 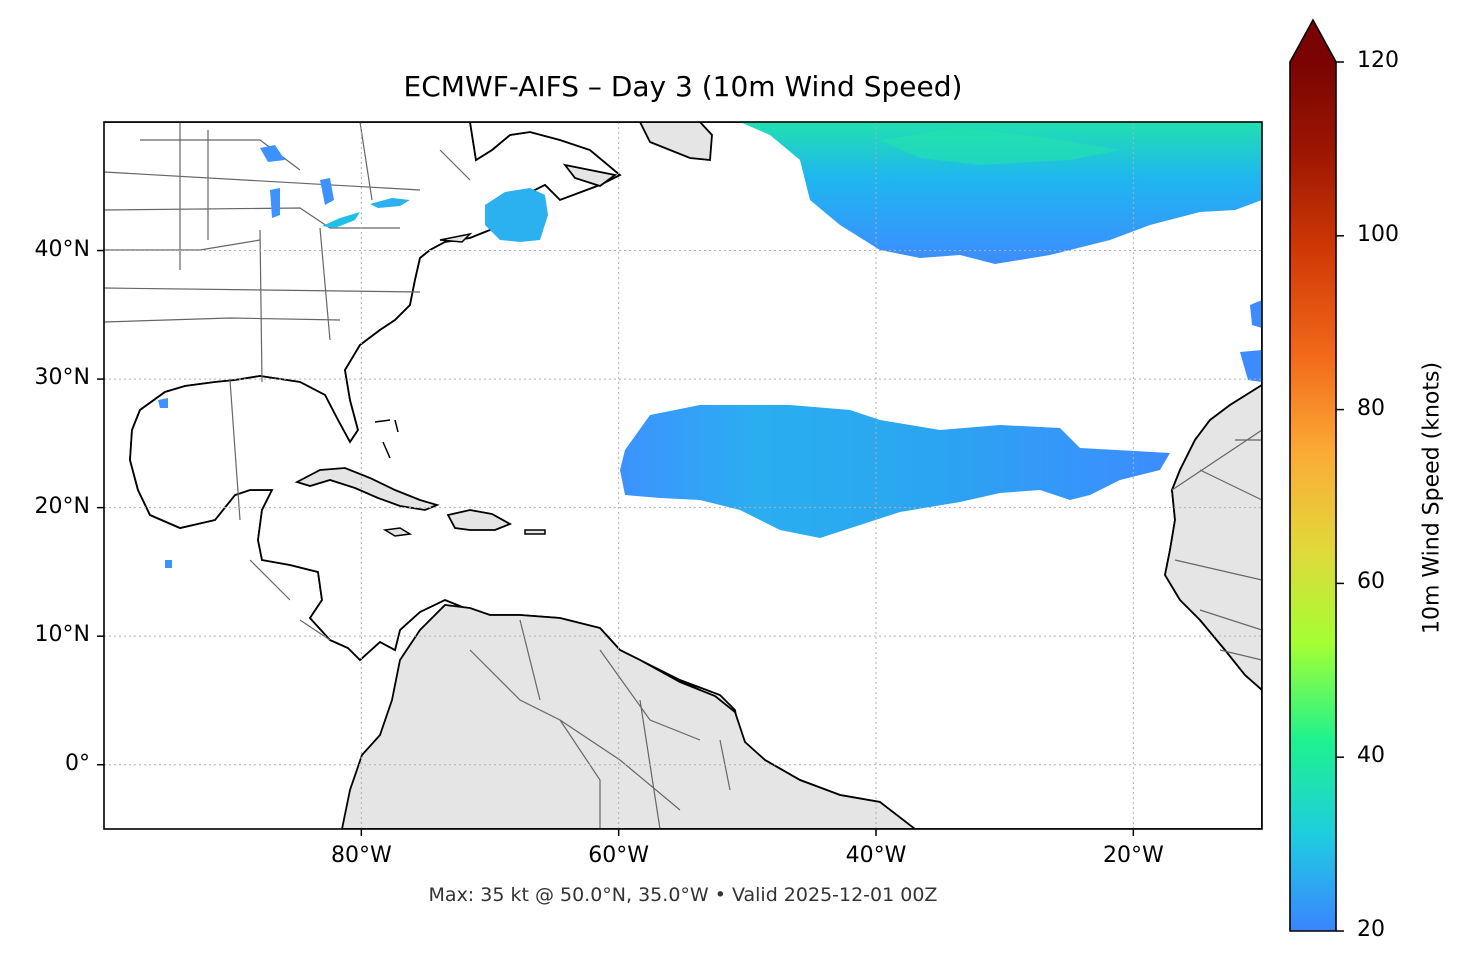 I want to click on land-africa, so click(x=1213, y=537).